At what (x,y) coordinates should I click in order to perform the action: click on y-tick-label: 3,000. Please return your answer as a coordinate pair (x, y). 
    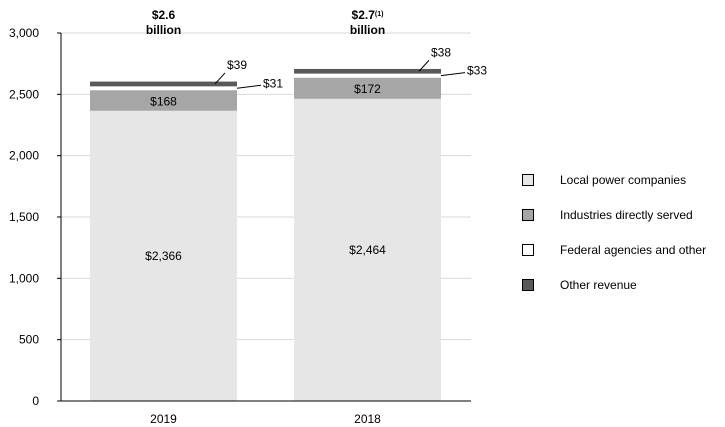
    Looking at the image, I should click on (24, 33).